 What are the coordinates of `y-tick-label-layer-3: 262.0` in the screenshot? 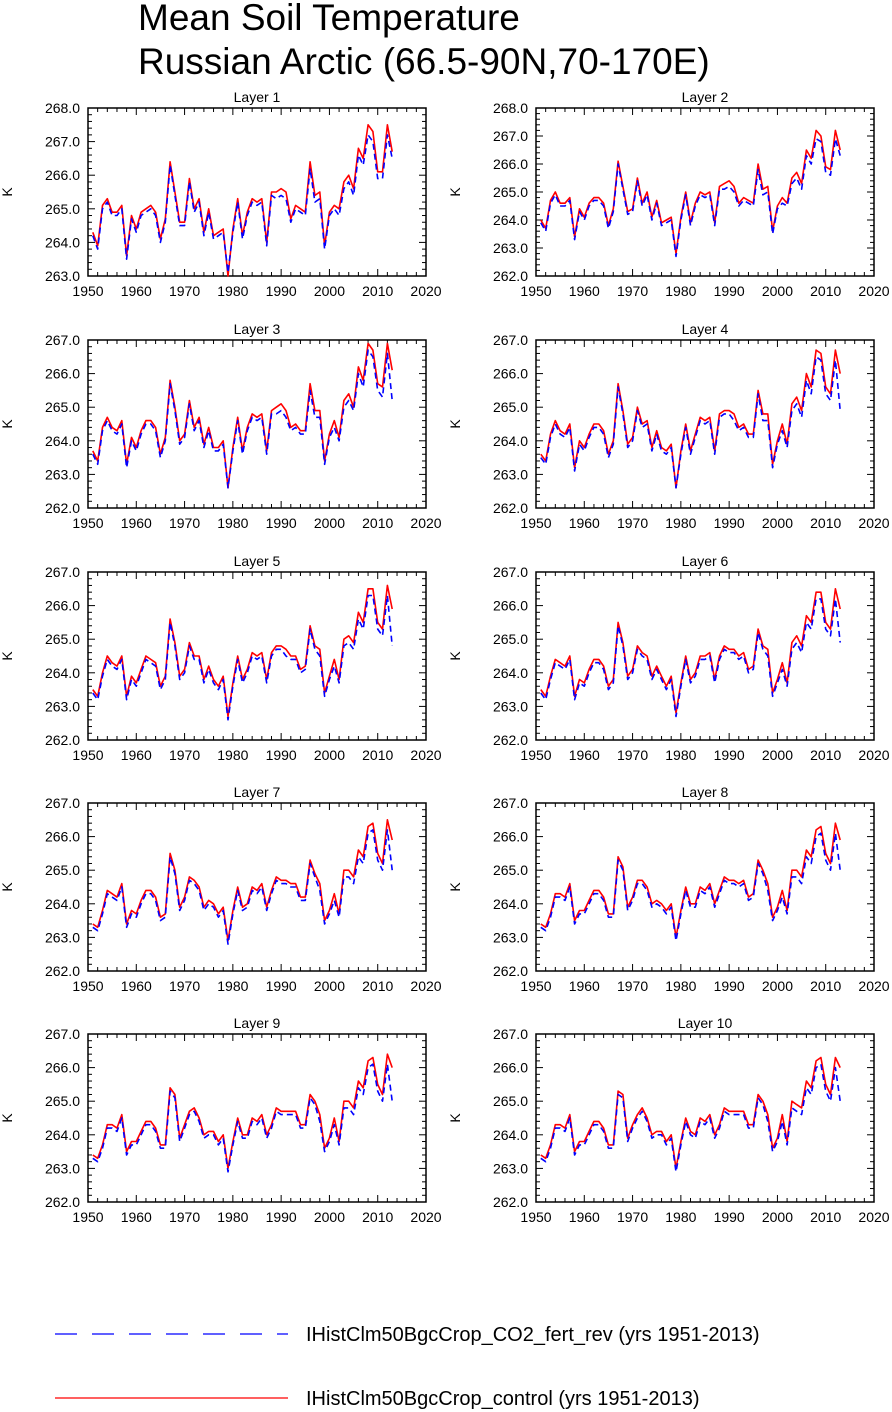 It's located at (62, 508).